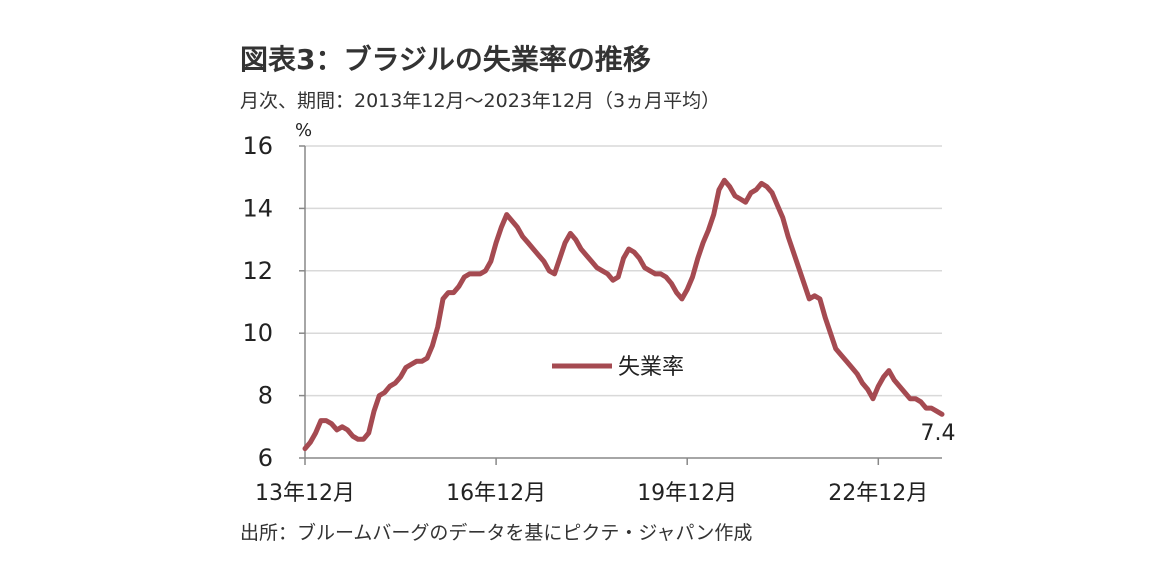 This screenshot has height=580, width=1152. I want to click on x-axis-ticks: 13年12月 16年12月 19年12月 22年12月, so click(591, 482).